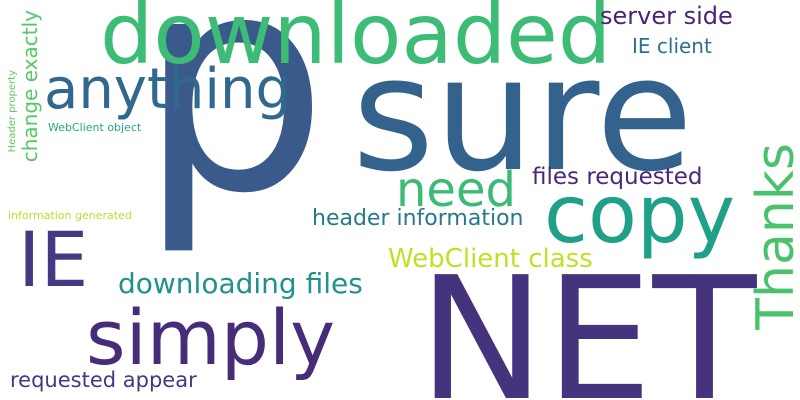  What do you see at coordinates (773, 236) in the screenshot?
I see `word-thanks: Thanks` at bounding box center [773, 236].